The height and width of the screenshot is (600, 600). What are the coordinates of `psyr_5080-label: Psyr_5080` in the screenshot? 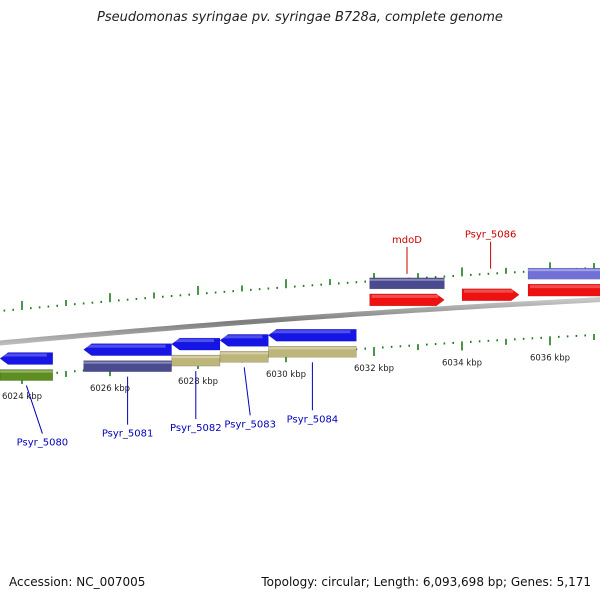 It's located at (43, 443).